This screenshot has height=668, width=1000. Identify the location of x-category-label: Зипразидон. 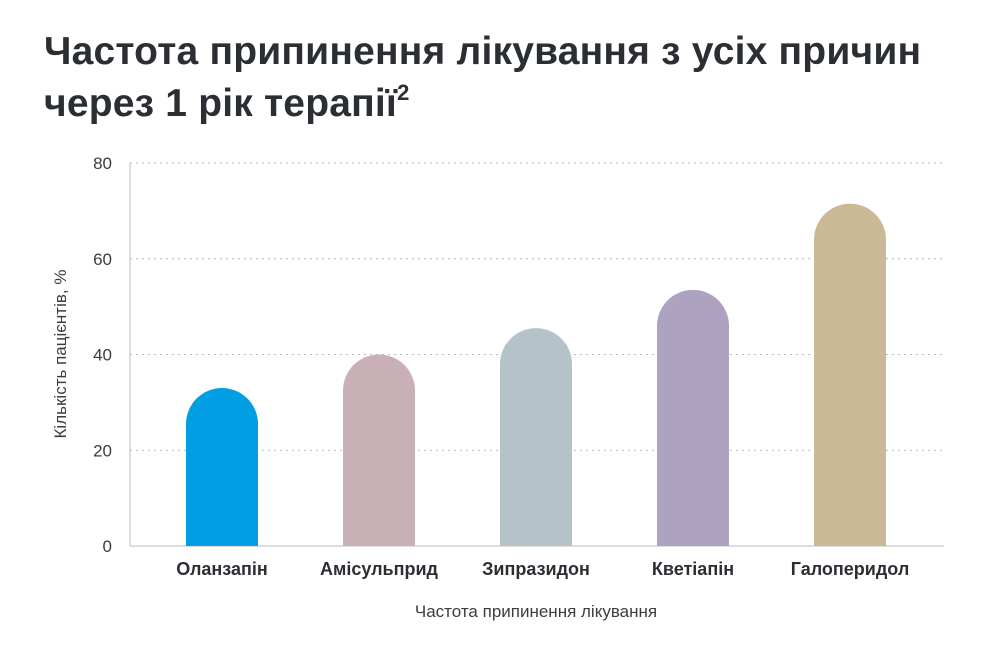
(536, 569).